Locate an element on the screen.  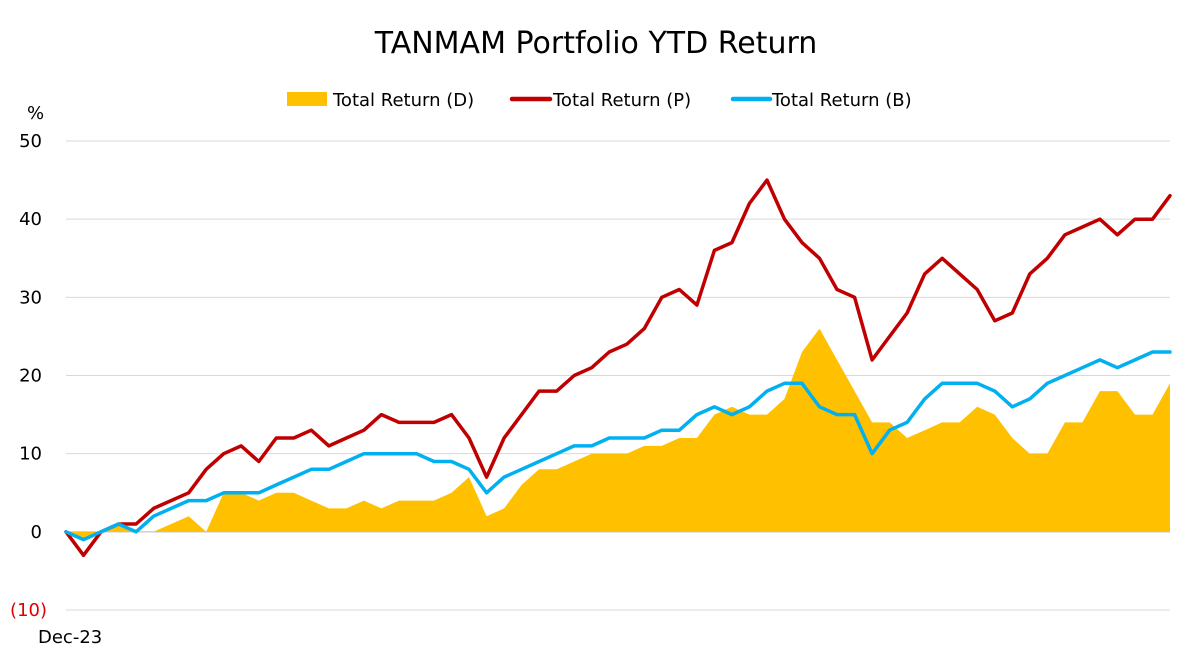
legend-swatch-d is located at coordinates (307, 99).